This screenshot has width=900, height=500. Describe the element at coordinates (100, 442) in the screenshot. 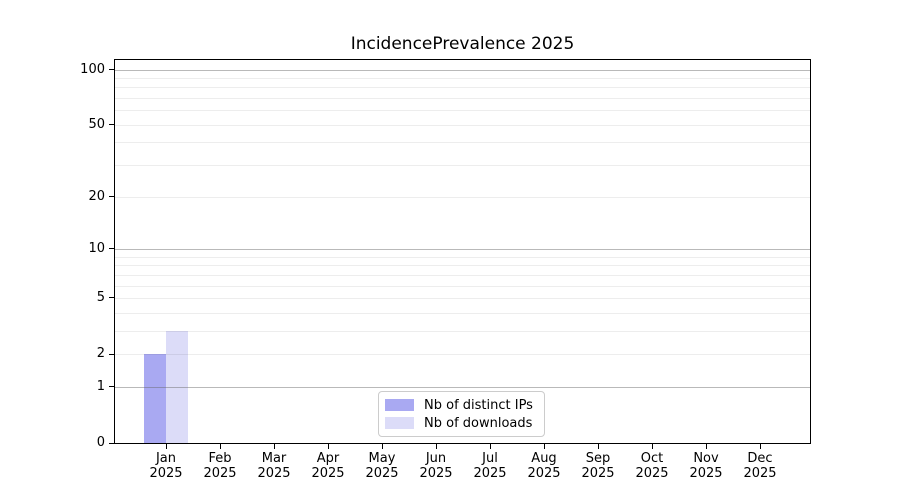

I see `y-axis-tick-label: 0` at that location.